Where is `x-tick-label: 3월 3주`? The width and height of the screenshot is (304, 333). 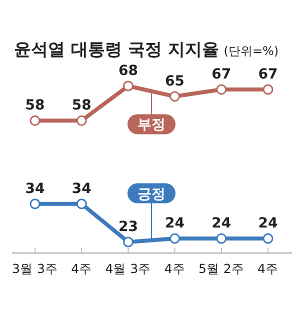
x-tick-label: 3월 3주 is located at coordinates (35, 268).